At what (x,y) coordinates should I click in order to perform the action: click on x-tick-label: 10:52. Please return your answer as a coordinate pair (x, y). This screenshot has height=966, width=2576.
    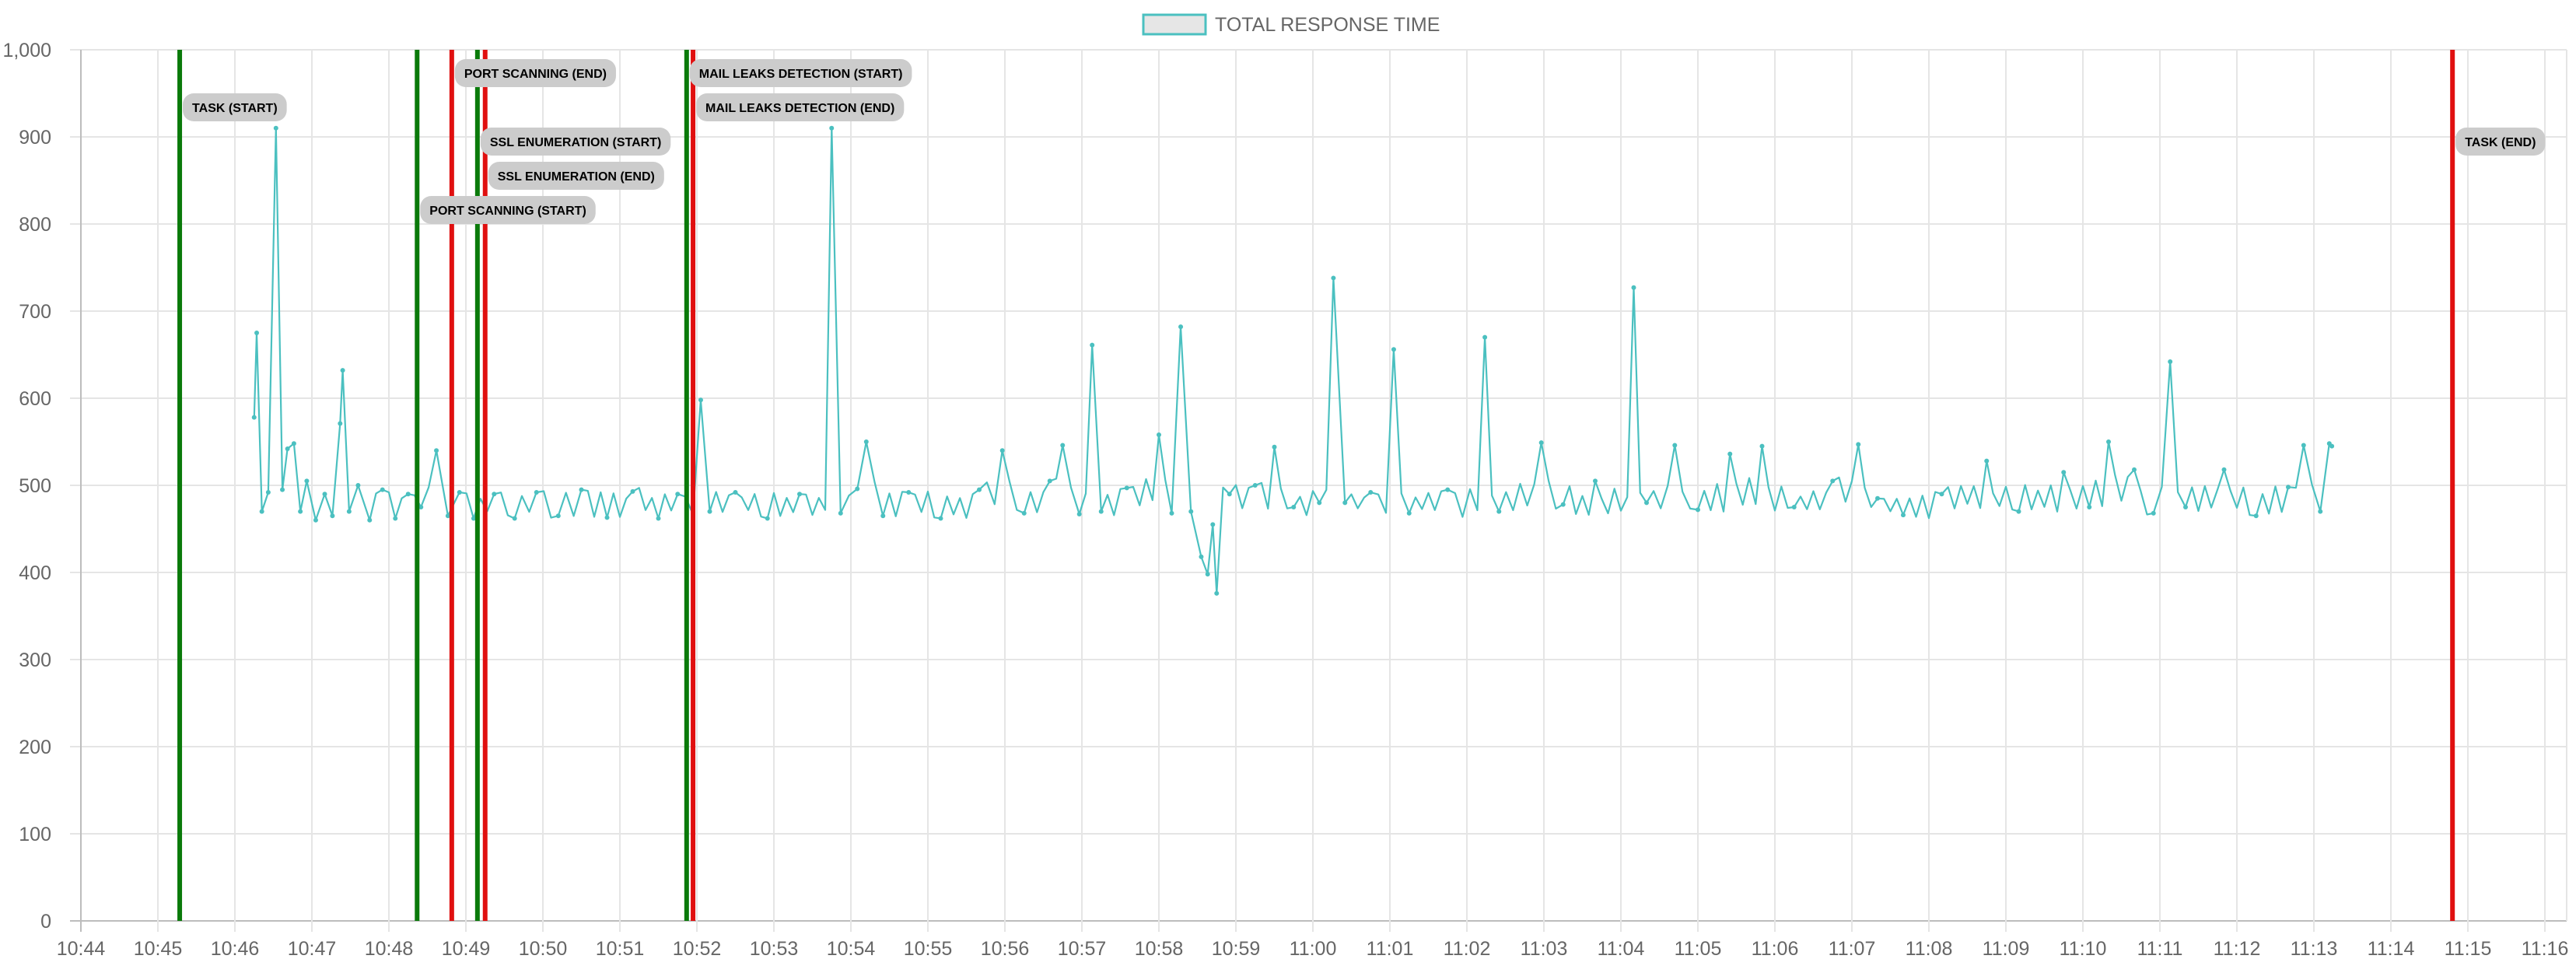
    Looking at the image, I should click on (697, 949).